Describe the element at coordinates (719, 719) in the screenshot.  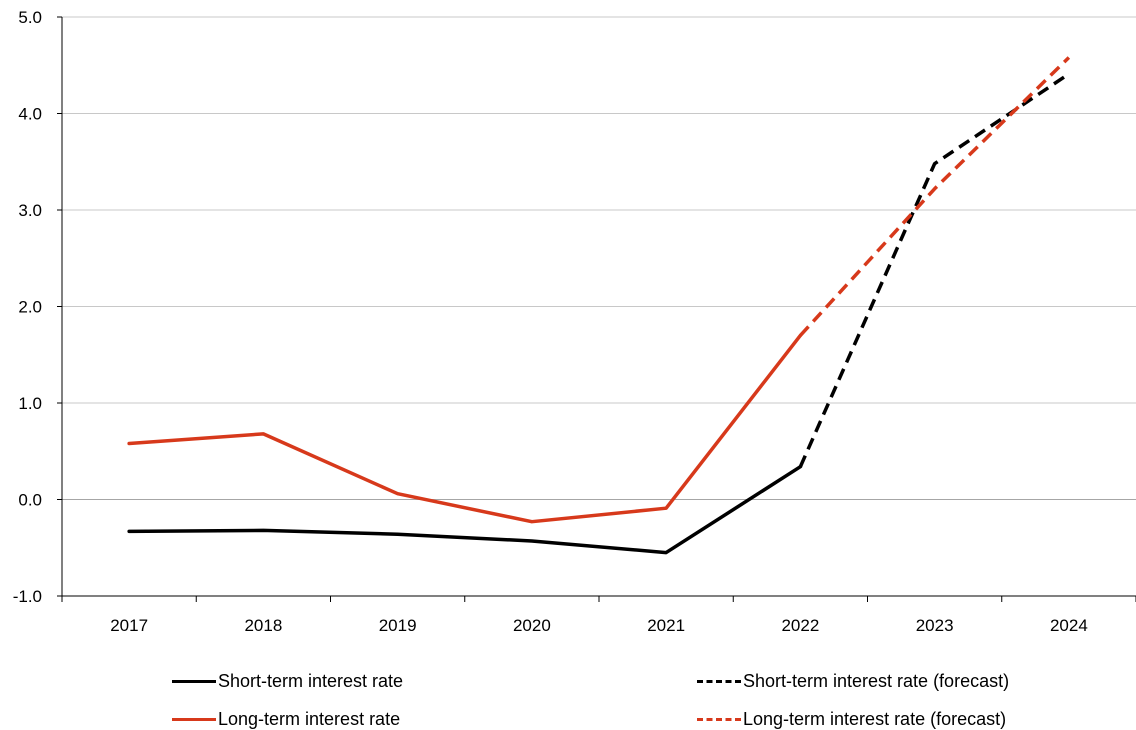
I see `legend-swatch-long-forecast` at that location.